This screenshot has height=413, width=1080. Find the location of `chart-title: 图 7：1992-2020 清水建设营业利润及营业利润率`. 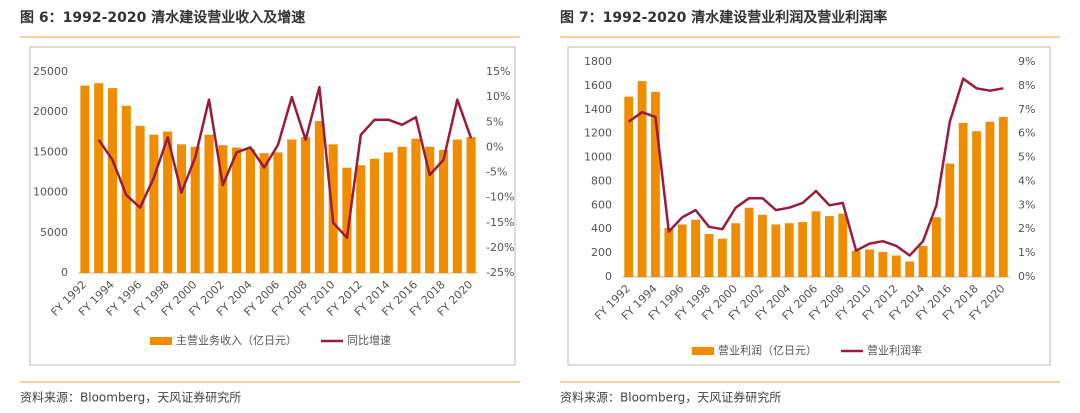

chart-title: 图 7：1992-2020 清水建设营业利润及营业利润率 is located at coordinates (723, 17).